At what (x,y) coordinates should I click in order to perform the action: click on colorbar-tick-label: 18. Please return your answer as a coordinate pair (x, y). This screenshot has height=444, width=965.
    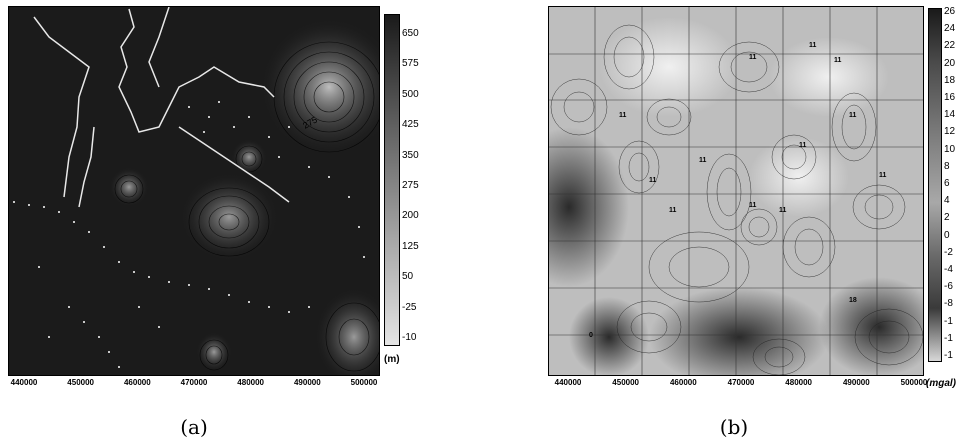
    Looking at the image, I should click on (950, 80).